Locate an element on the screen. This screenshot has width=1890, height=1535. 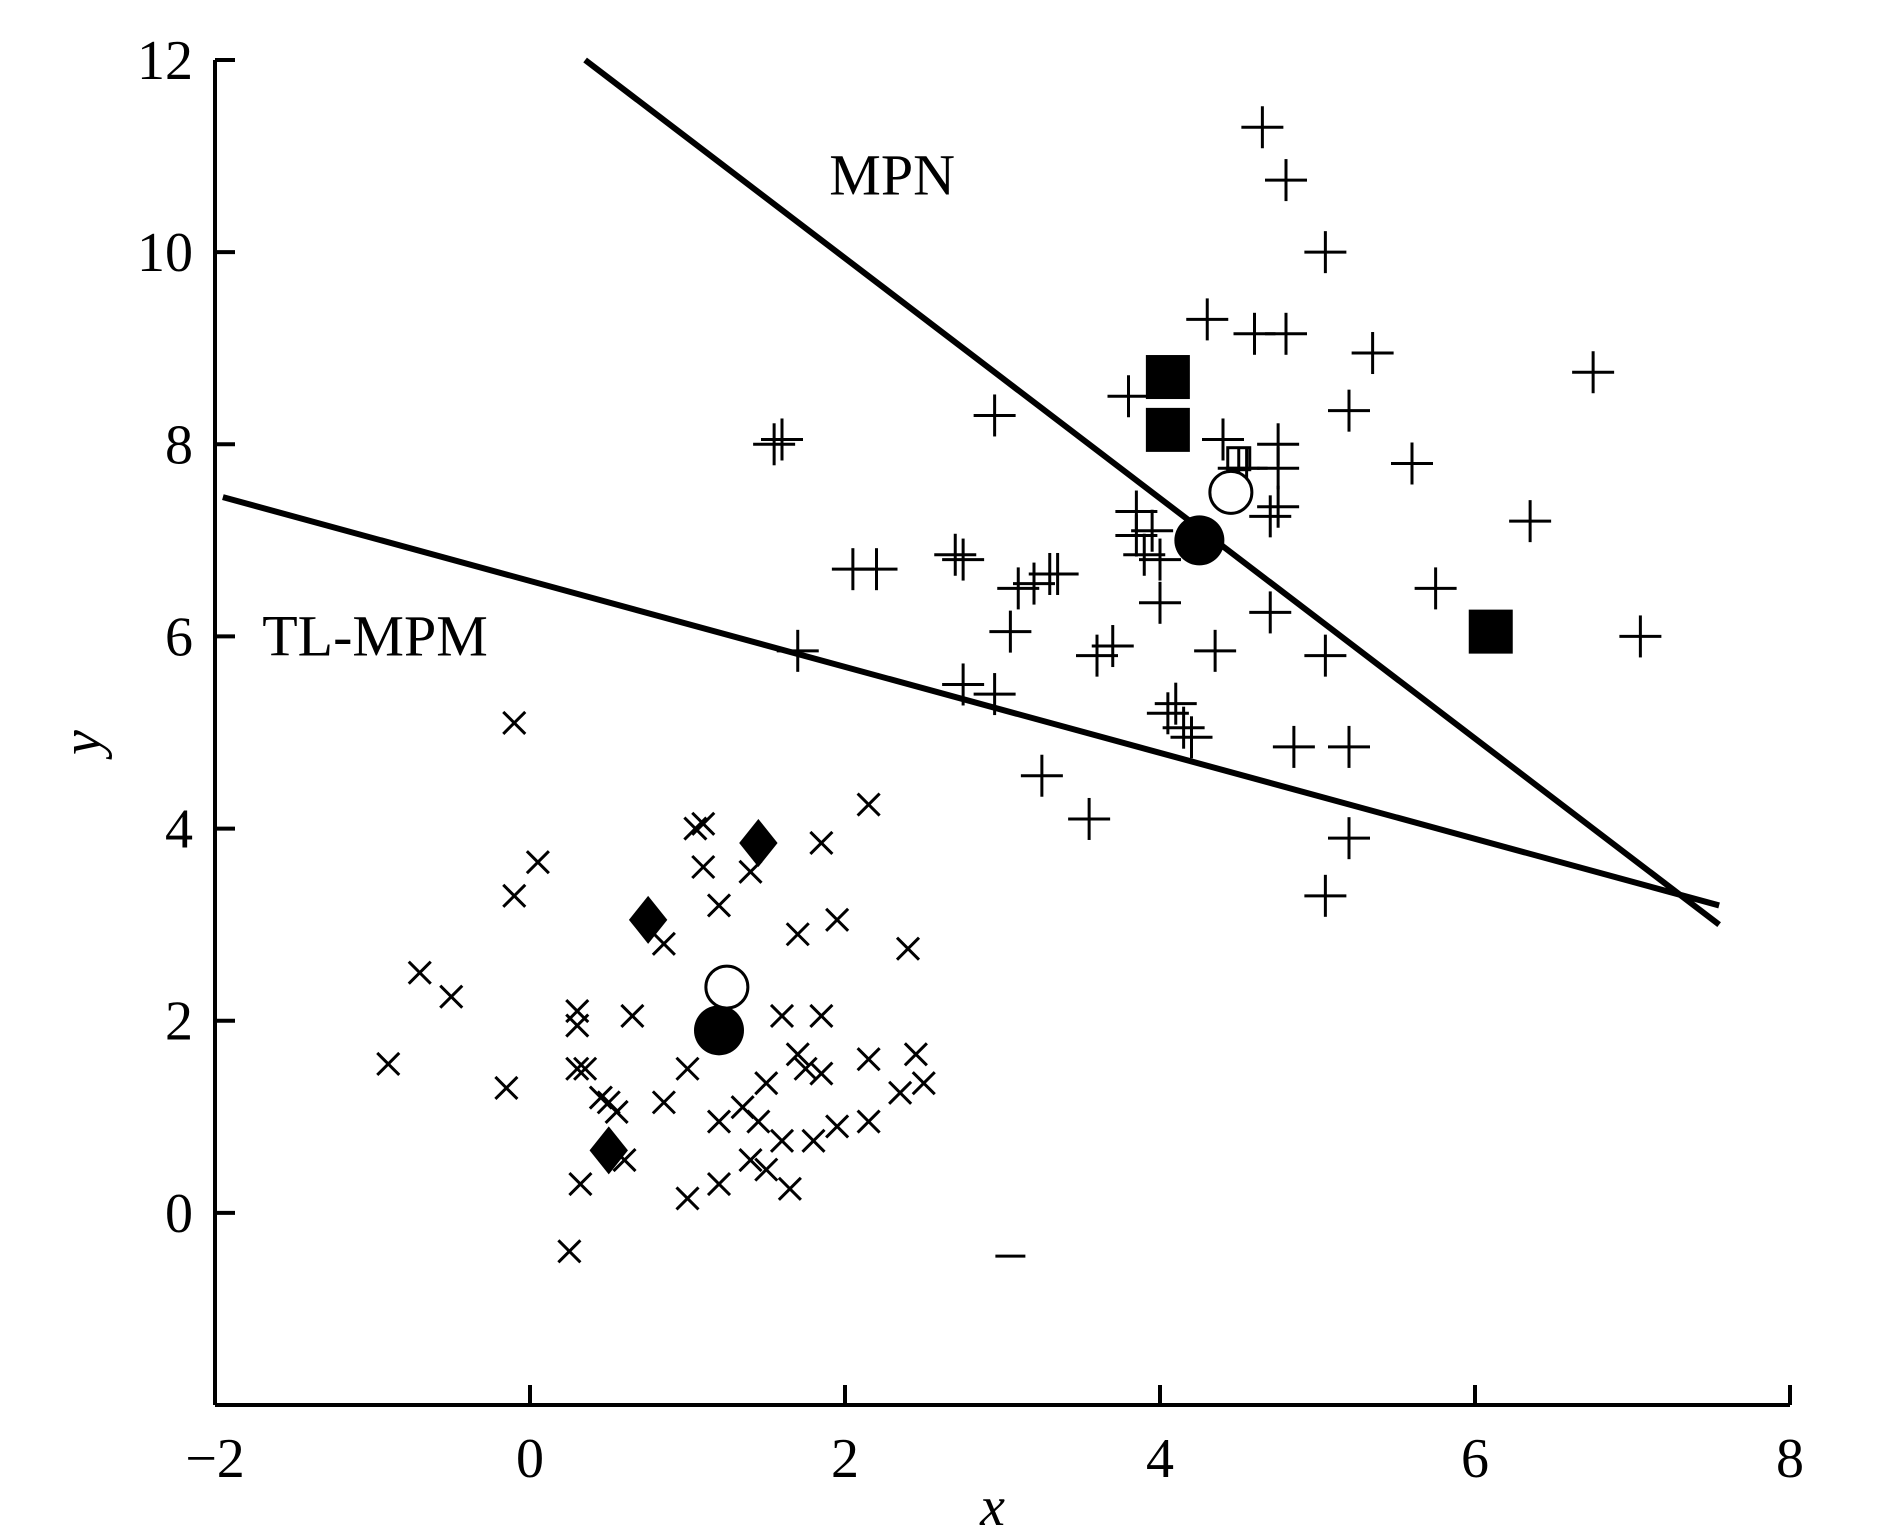
x-tick-label: 0 is located at coordinates (530, 1459).